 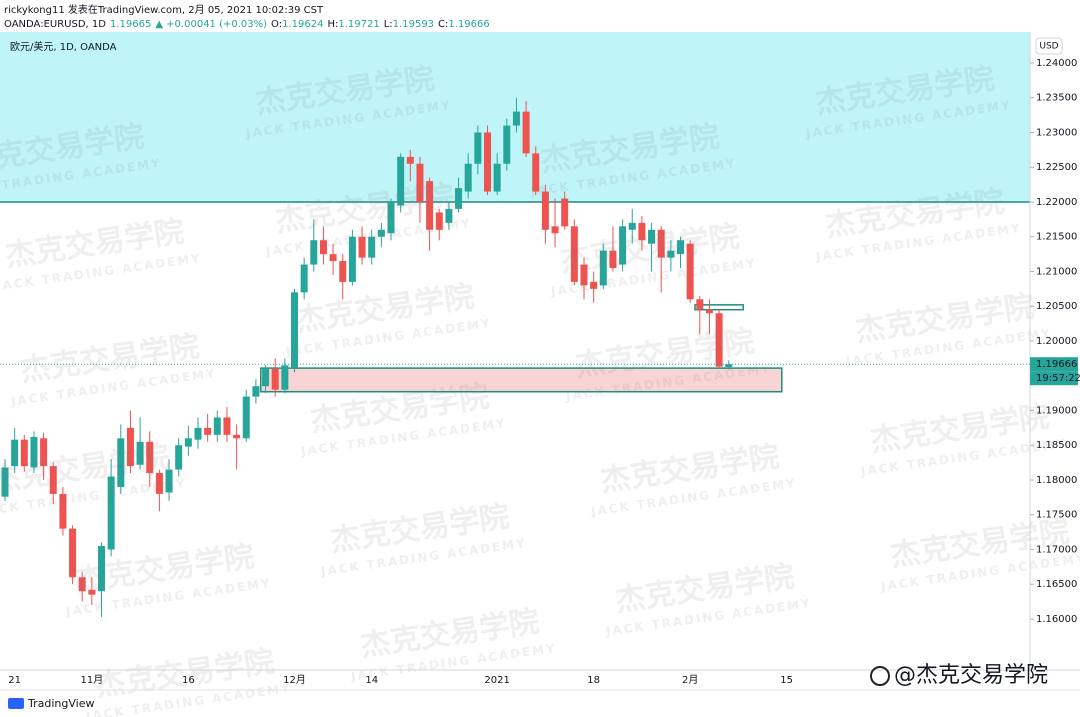 I want to click on x-tick-label: 15, so click(x=786, y=680).